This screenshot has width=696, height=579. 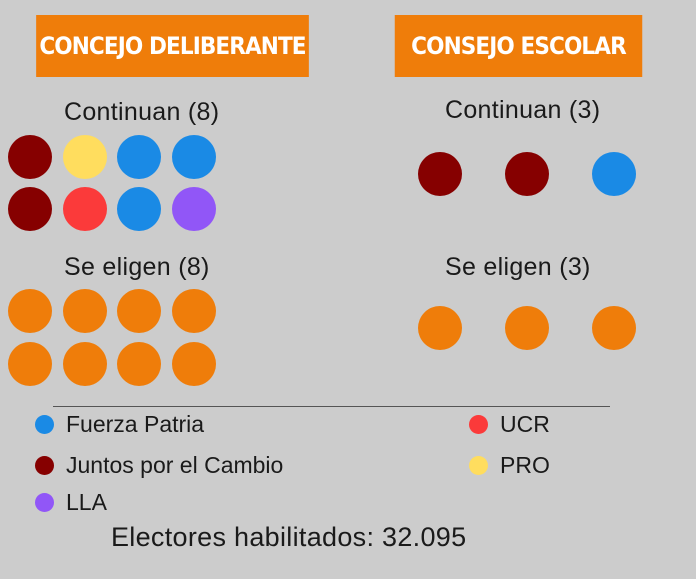 I want to click on legend-label: LLA, so click(x=86, y=502).